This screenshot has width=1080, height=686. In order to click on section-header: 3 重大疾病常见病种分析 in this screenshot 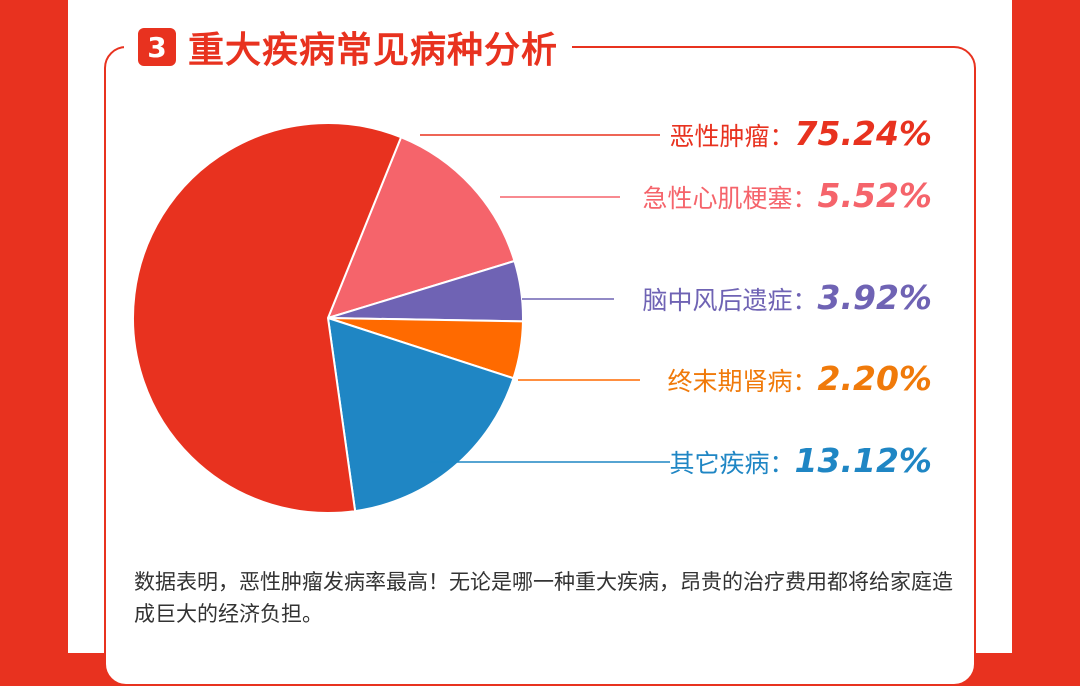, I will do `click(348, 47)`.